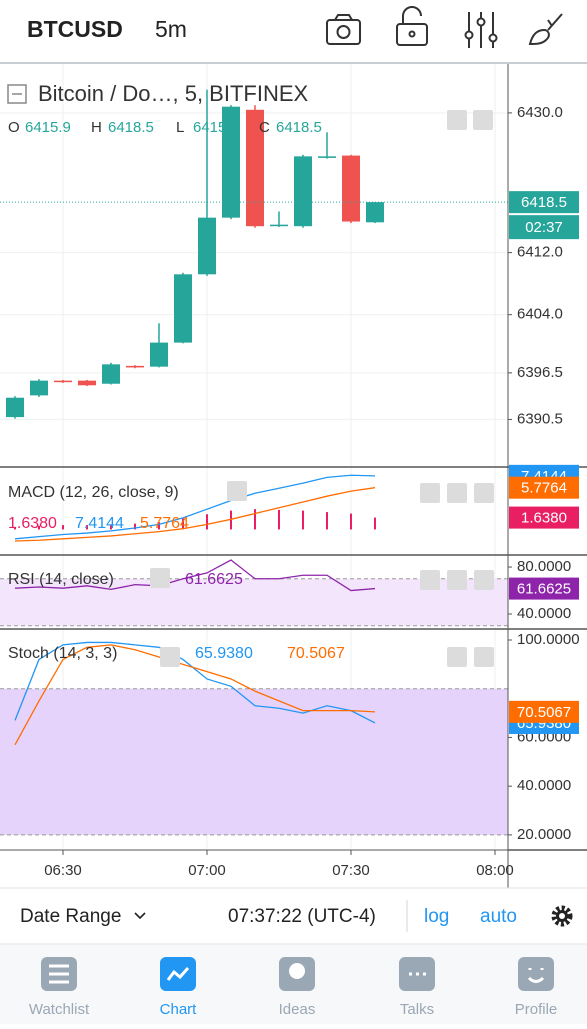  What do you see at coordinates (417, 1009) in the screenshot?
I see `tab-label: Talks` at bounding box center [417, 1009].